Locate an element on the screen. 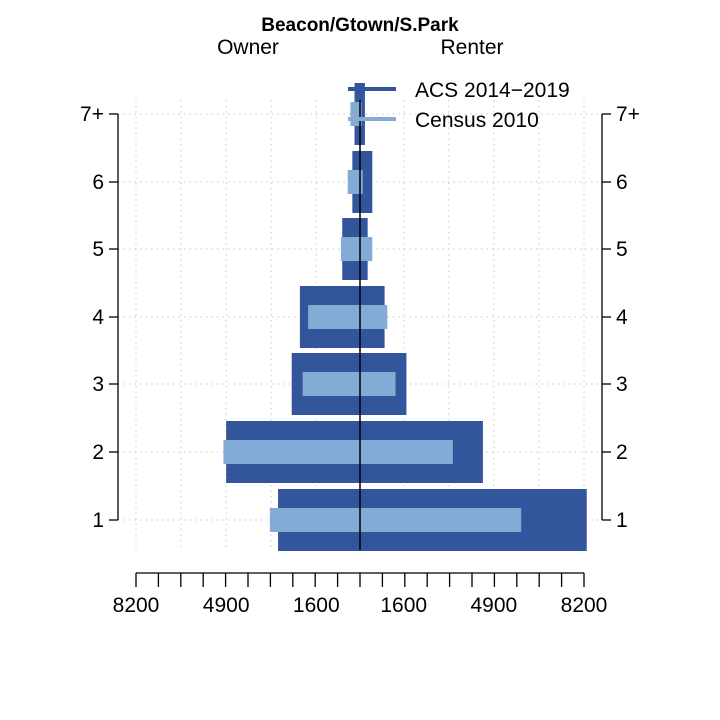 The width and height of the screenshot is (720, 720). right-y-tick-label: 2 is located at coordinates (622, 452).